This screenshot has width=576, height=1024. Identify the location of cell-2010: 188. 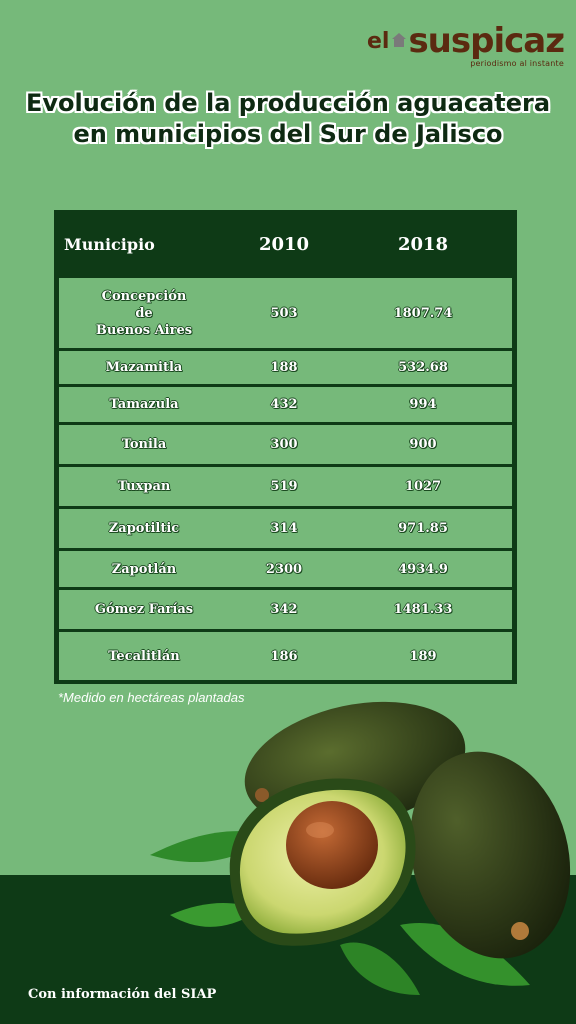
(284, 367).